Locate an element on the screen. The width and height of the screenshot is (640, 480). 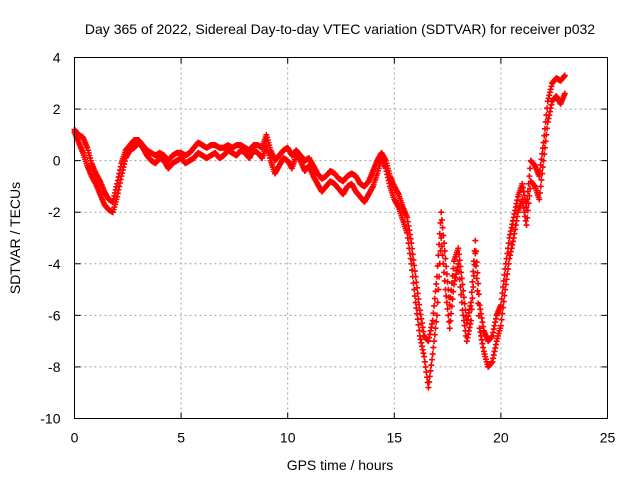
y-tick-label: -10 is located at coordinates (50, 419).